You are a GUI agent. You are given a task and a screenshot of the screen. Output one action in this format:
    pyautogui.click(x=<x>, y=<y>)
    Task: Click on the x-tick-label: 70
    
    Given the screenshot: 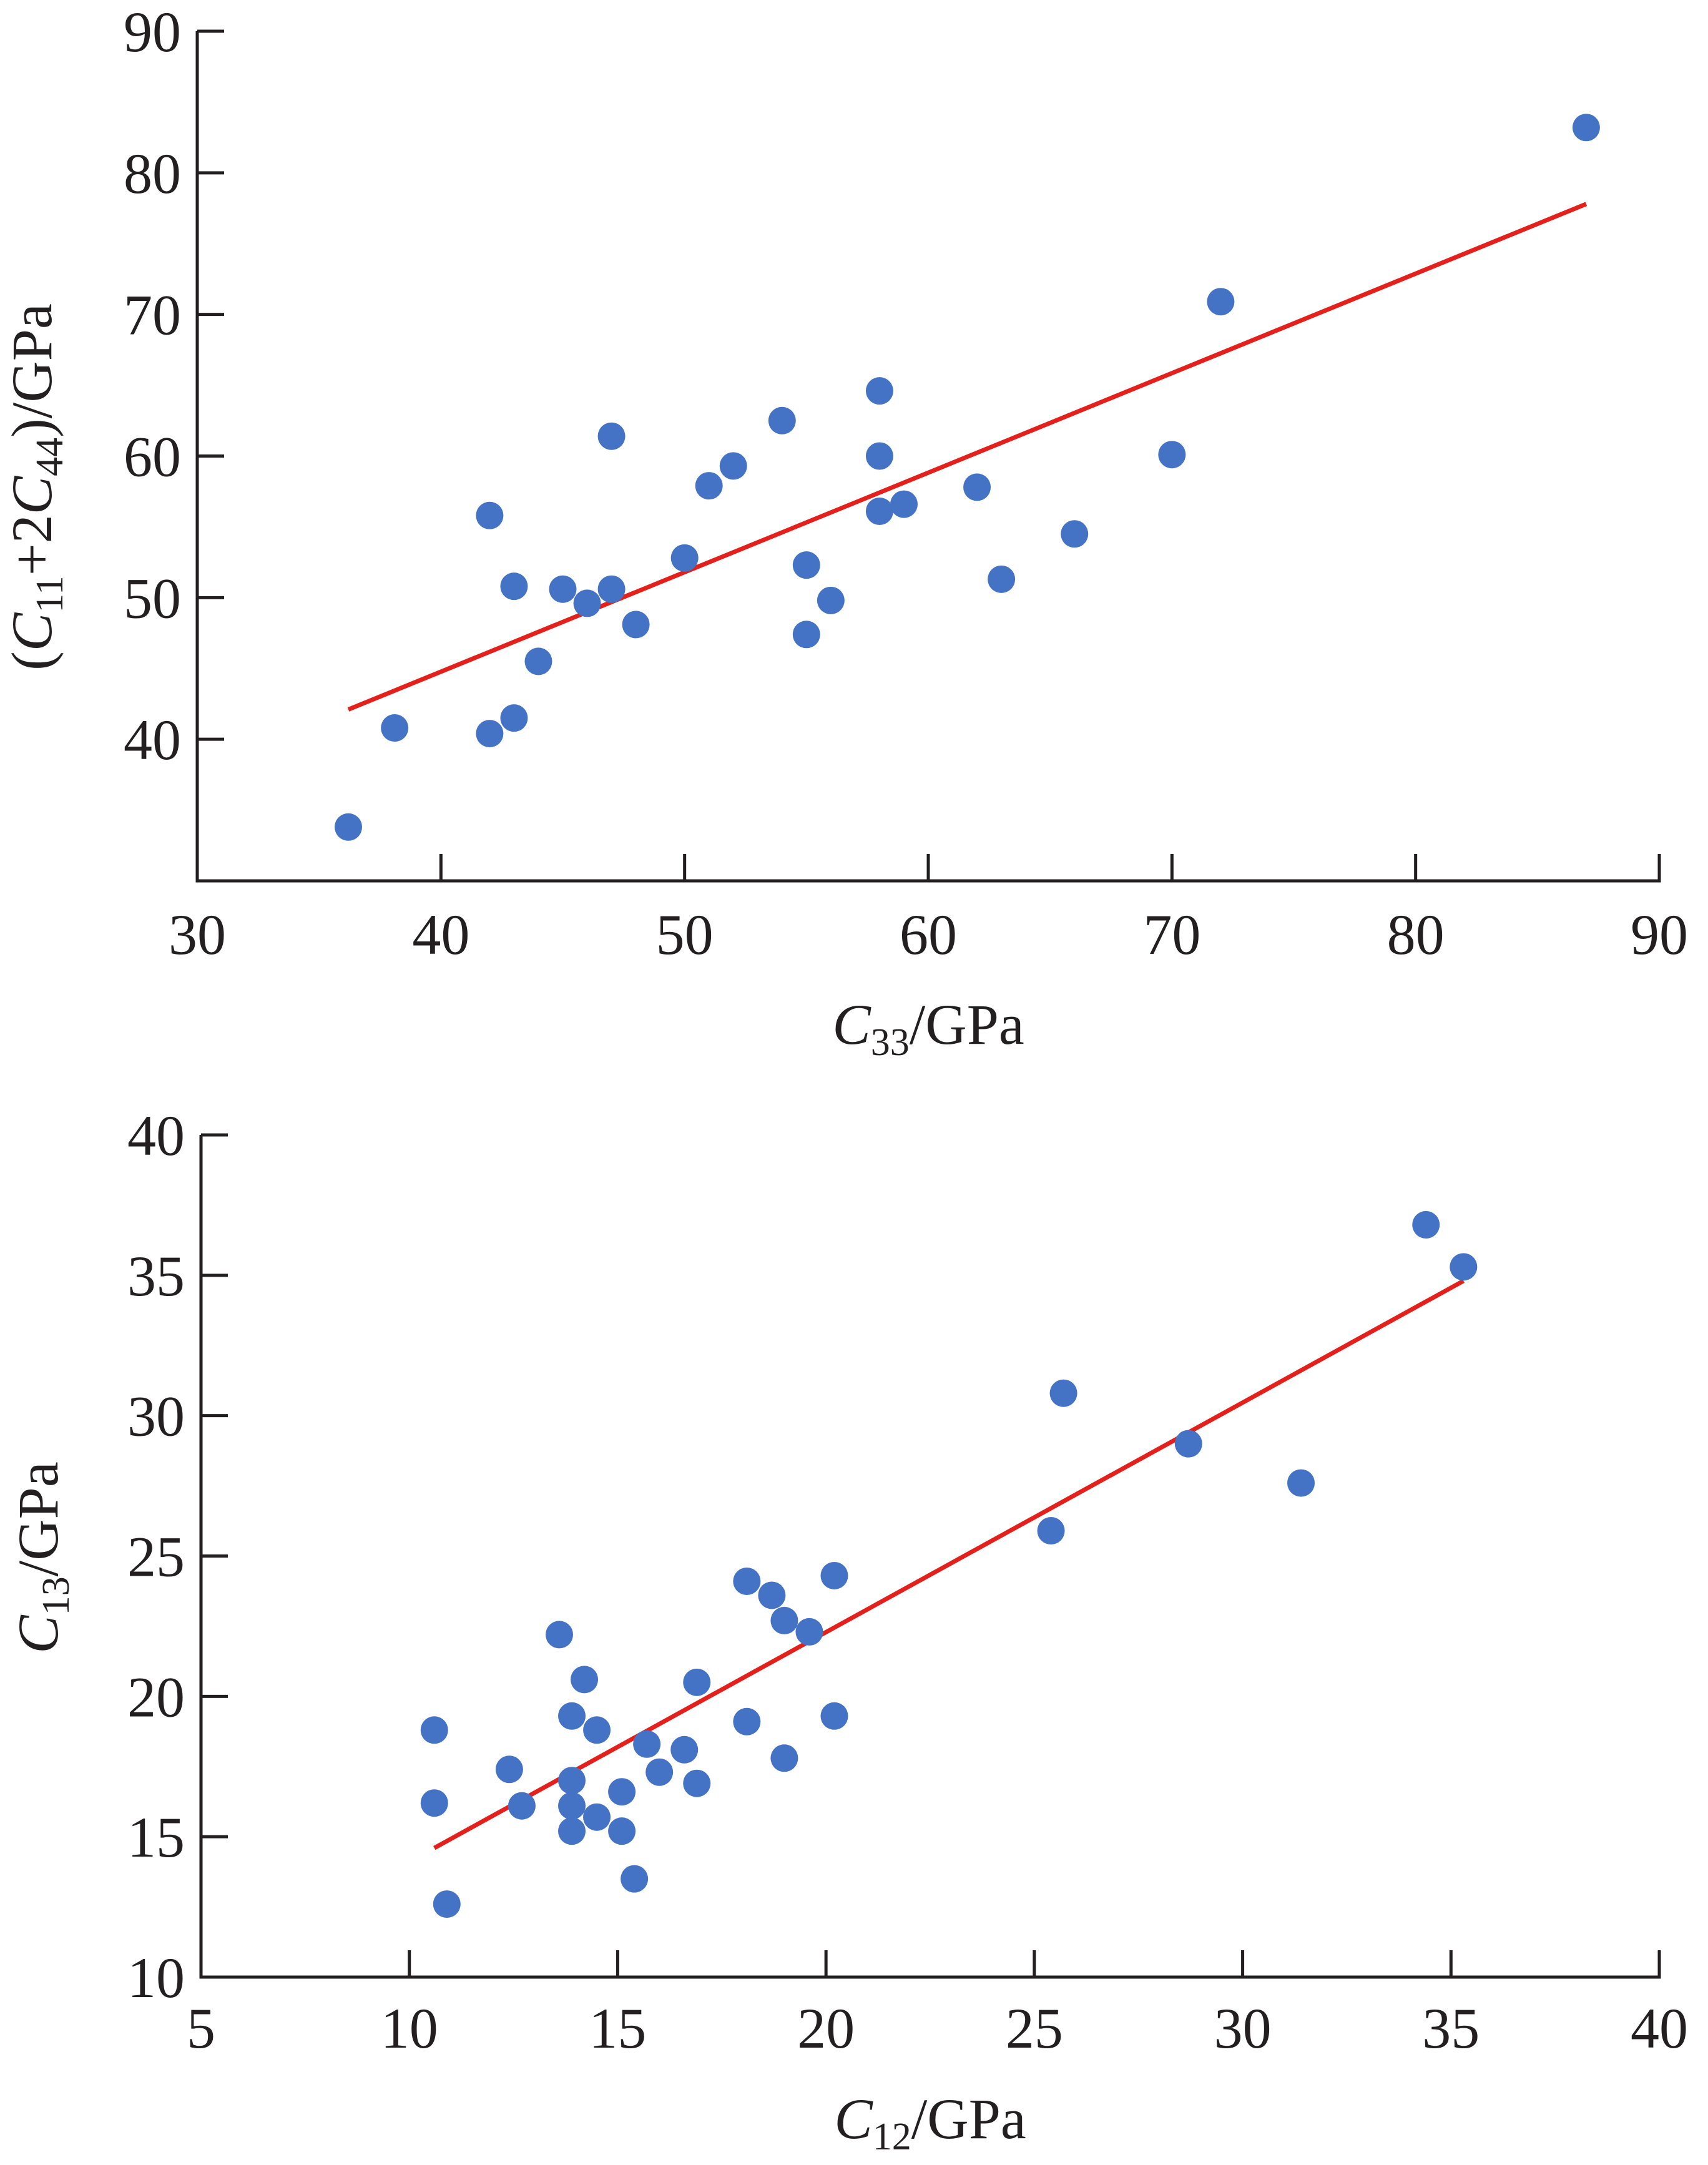 What is the action you would take?
    pyautogui.click(x=1171, y=935)
    